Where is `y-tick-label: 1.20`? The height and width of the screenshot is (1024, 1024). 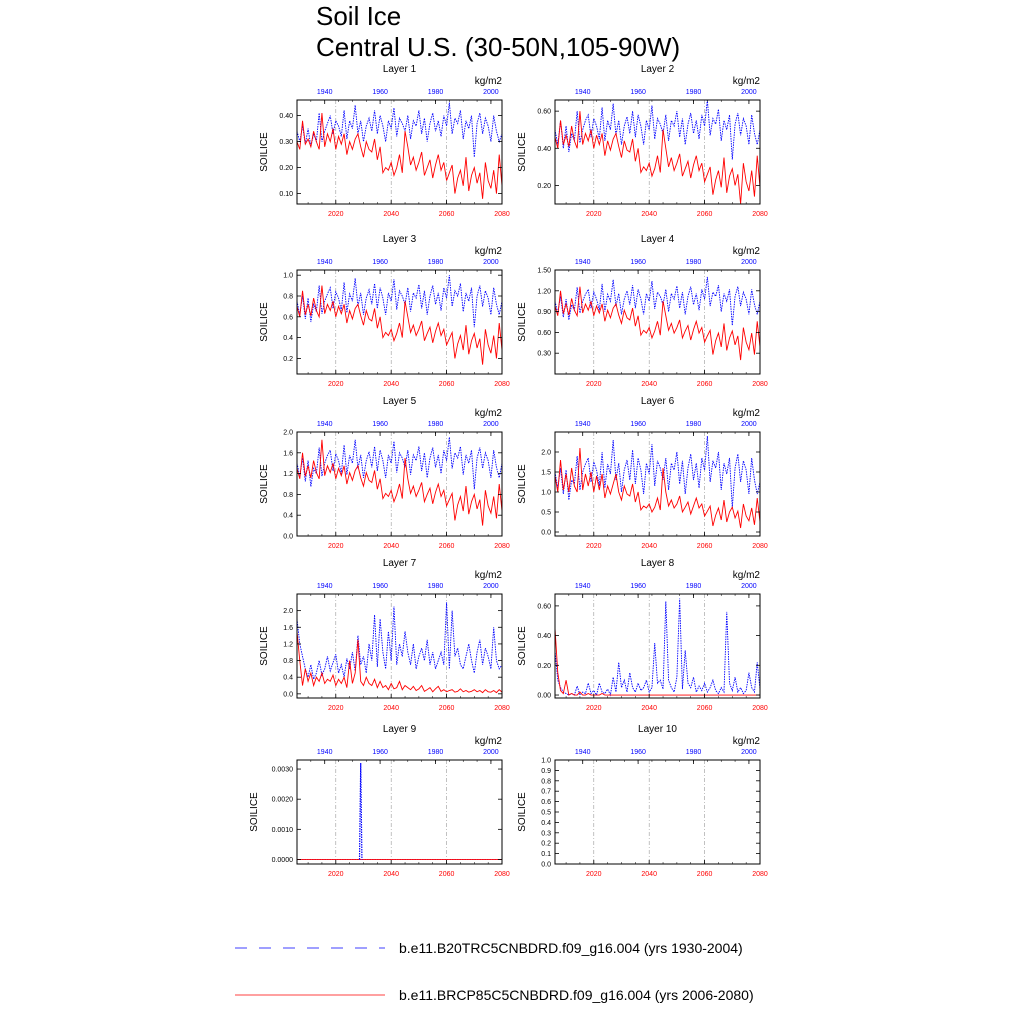
y-tick-label: 1.20 is located at coordinates (544, 291).